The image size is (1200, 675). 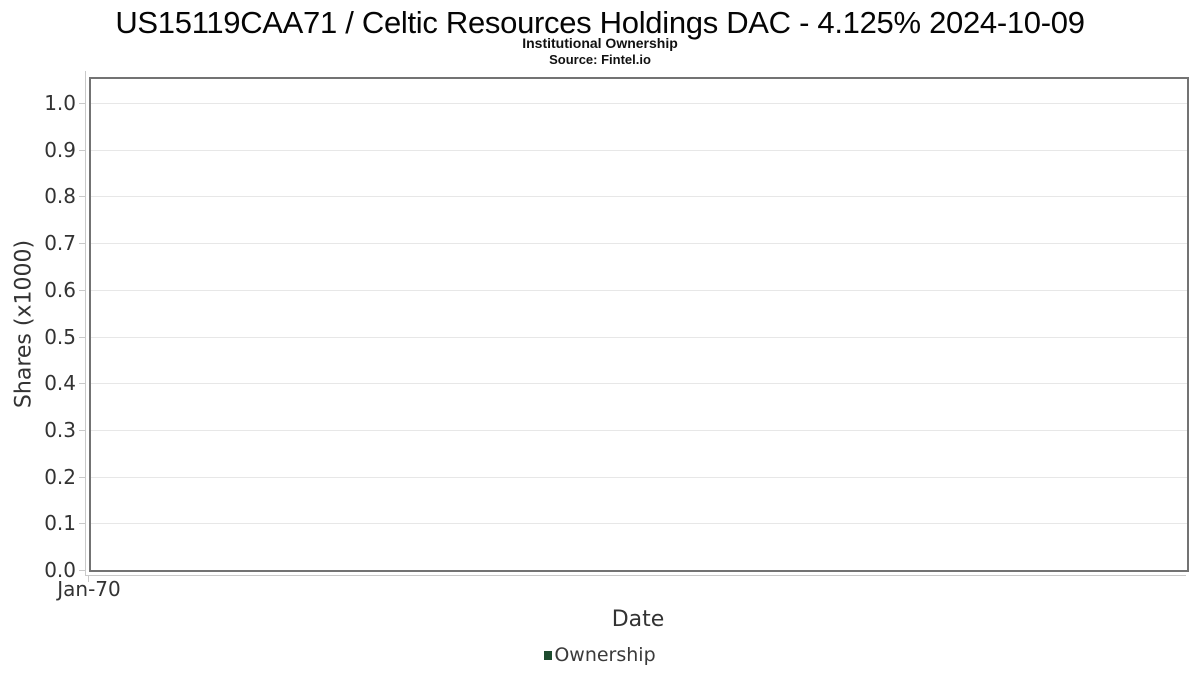 I want to click on y-tick-mark-0.8, so click(x=82, y=197).